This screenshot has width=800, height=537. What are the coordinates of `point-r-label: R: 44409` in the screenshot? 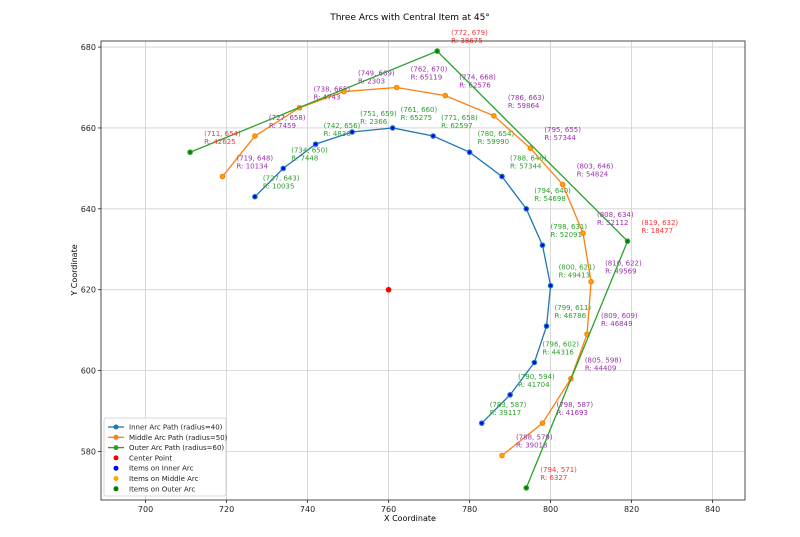 It's located at (601, 369).